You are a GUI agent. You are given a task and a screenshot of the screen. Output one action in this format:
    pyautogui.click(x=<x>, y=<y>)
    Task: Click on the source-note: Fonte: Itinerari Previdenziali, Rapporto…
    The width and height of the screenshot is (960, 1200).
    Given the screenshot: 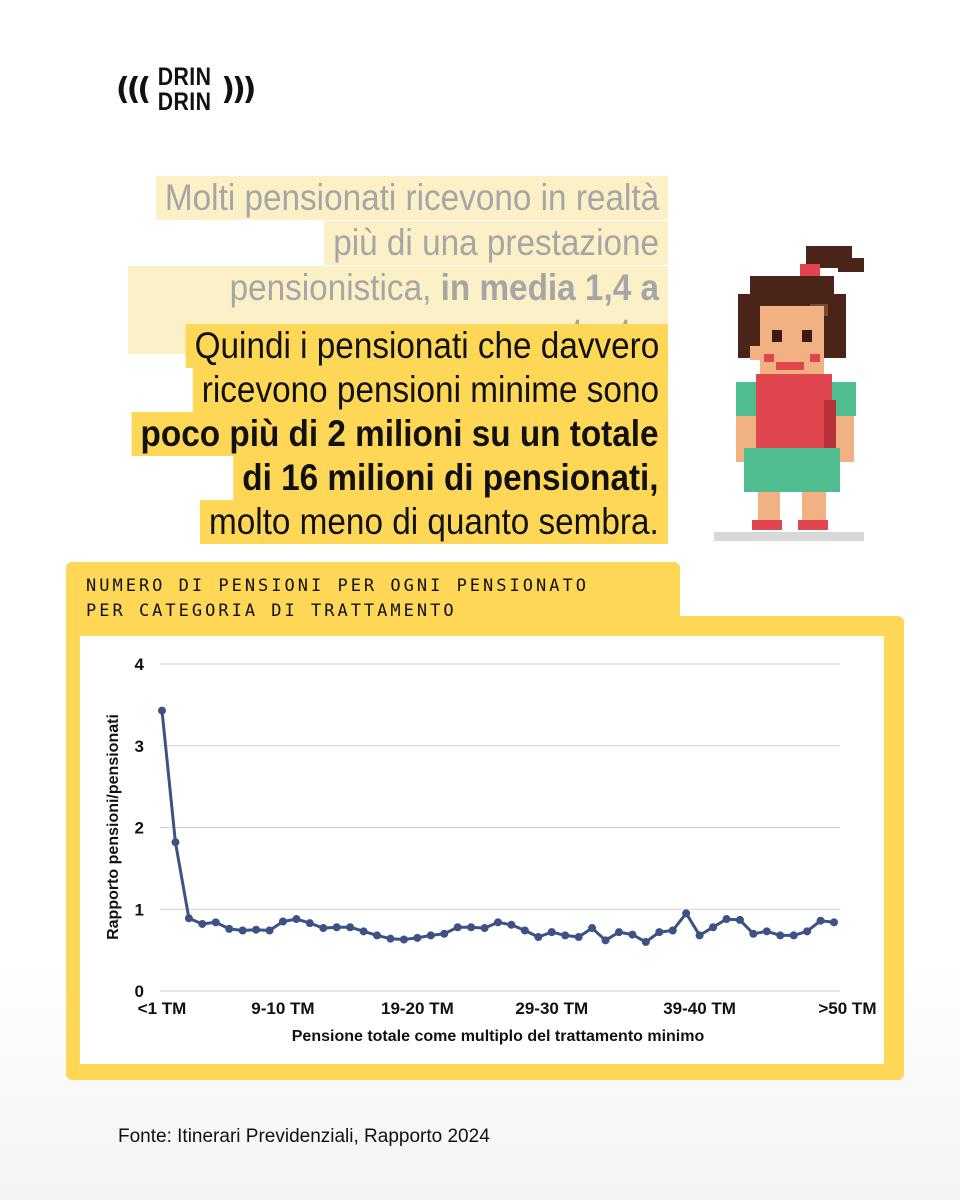 What is the action you would take?
    pyautogui.click(x=304, y=1136)
    